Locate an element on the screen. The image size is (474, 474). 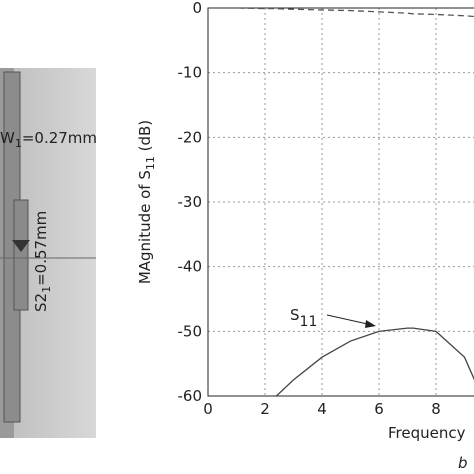
port-arrow is located at coordinates (21, 246).